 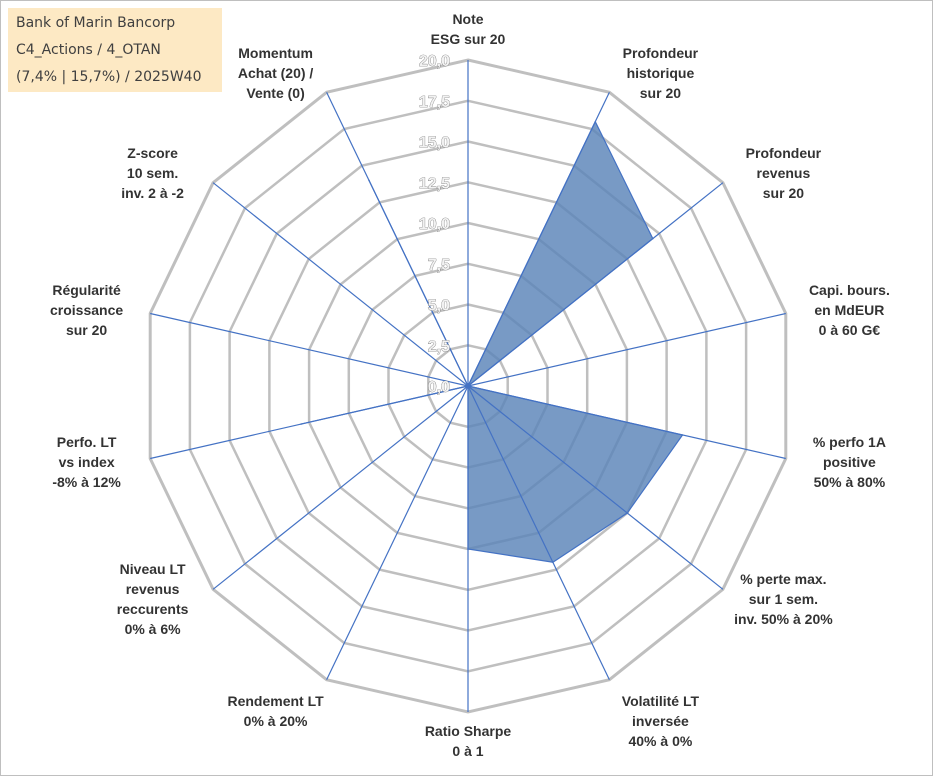 I want to click on axis-label-line: inv. 50% à 20%, so click(x=783, y=619).